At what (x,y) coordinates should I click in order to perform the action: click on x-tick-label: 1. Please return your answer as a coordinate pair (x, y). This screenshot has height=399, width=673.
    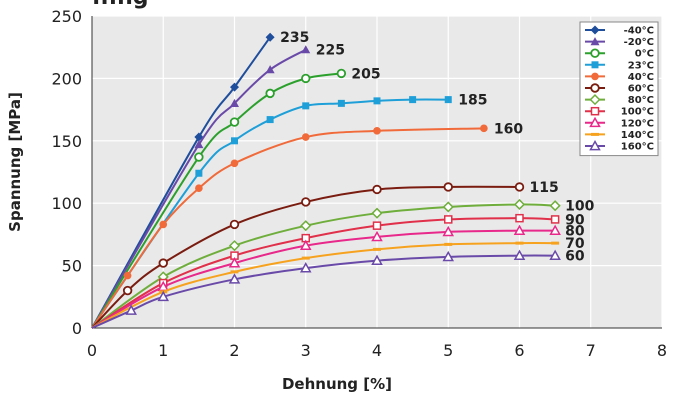
    Looking at the image, I should click on (163, 350).